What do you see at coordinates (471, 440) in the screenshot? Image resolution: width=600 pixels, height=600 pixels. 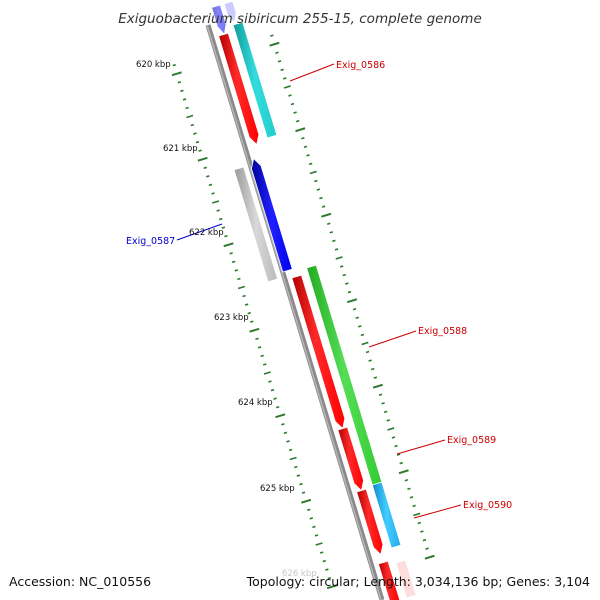 I see `gene-label-exig-0589: Exig_0589` at bounding box center [471, 440].